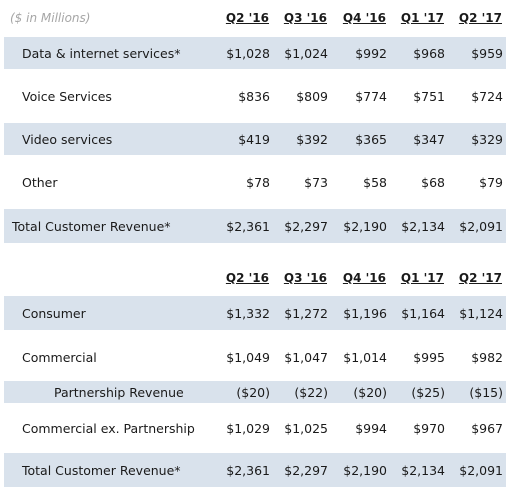 This screenshot has height=490, width=516. I want to click on row-label: Partnership Revenue, so click(119, 392).